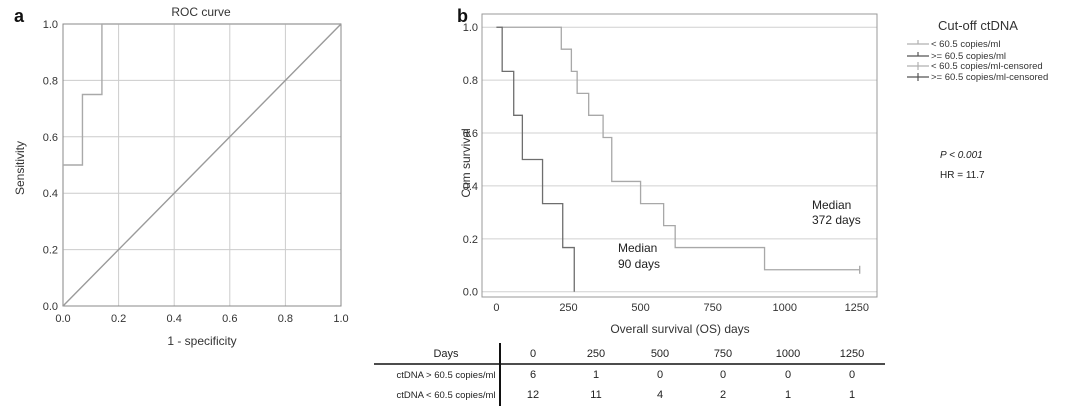 This screenshot has height=413, width=1080. Describe the element at coordinates (679, 329) in the screenshot. I see `km-x-axis-label: Overall survival (OS) days` at that location.